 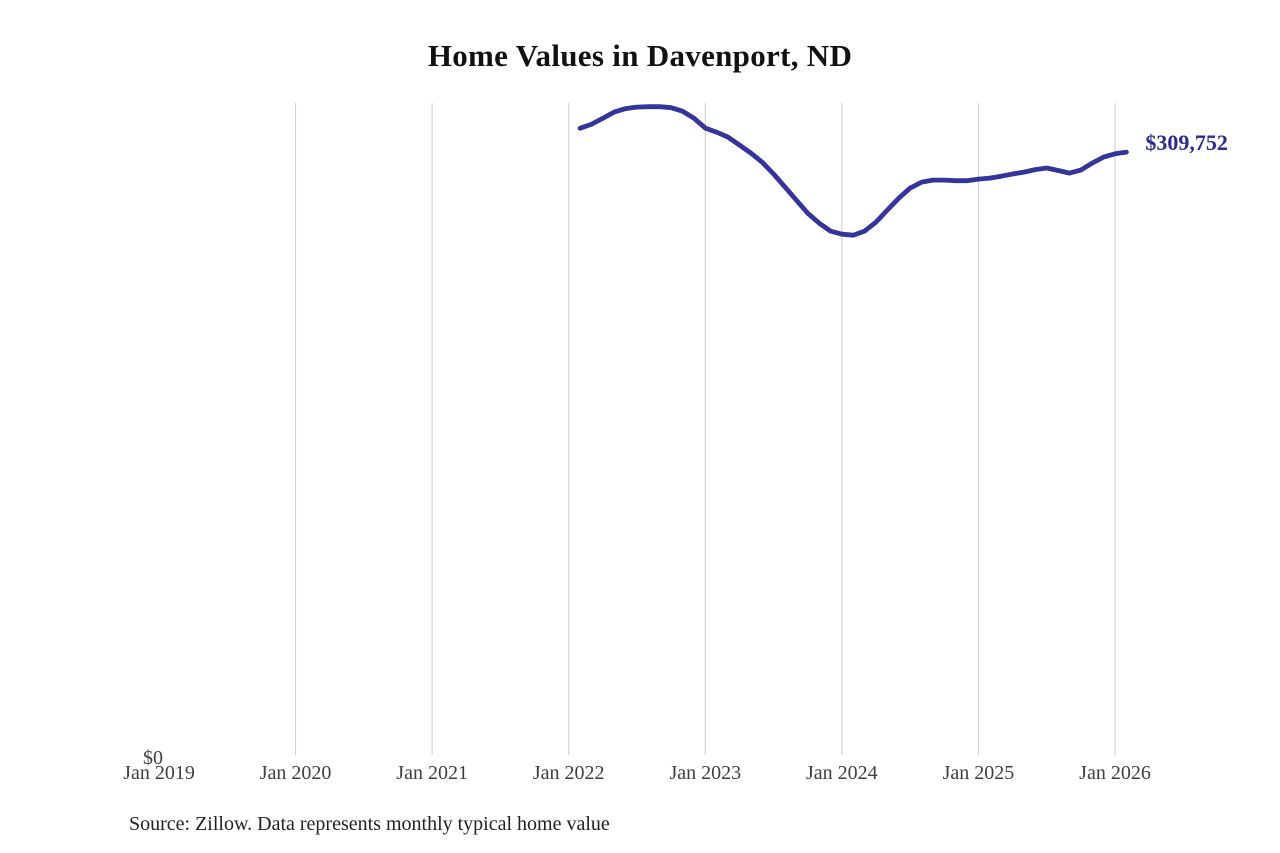 I want to click on x-axis-label: Jan 2020, so click(x=295, y=773).